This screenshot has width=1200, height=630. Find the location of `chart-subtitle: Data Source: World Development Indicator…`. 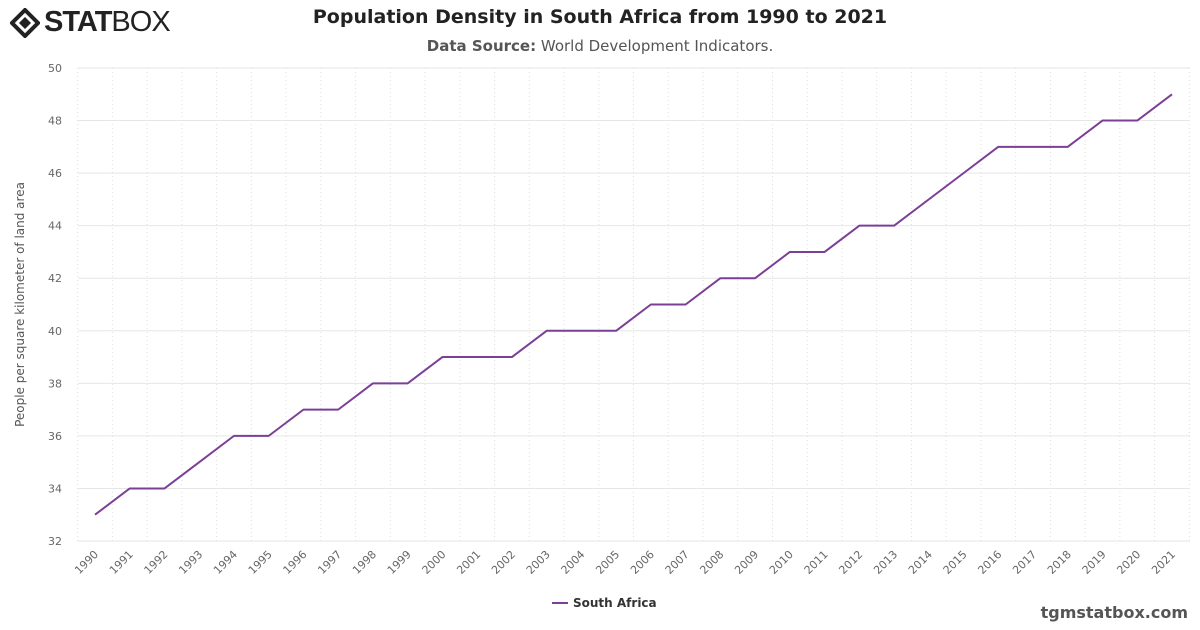

chart-subtitle: Data Source: World Development Indicator… is located at coordinates (600, 46).